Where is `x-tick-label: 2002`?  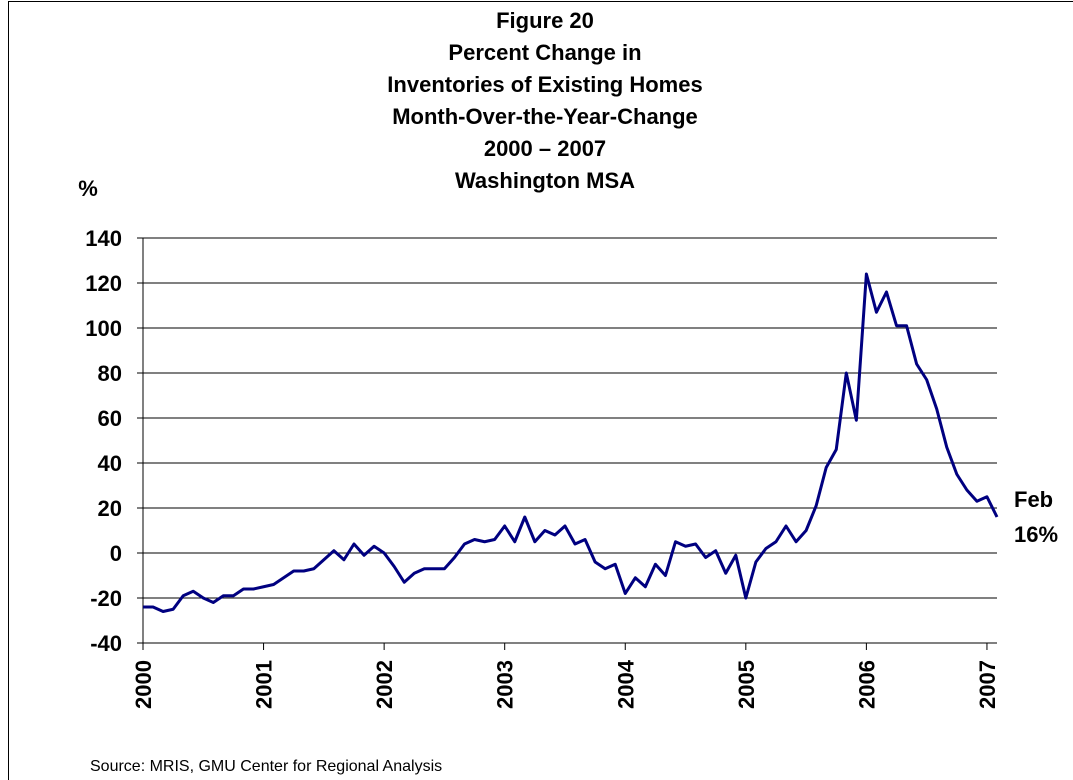
x-tick-label: 2002 is located at coordinates (384, 684).